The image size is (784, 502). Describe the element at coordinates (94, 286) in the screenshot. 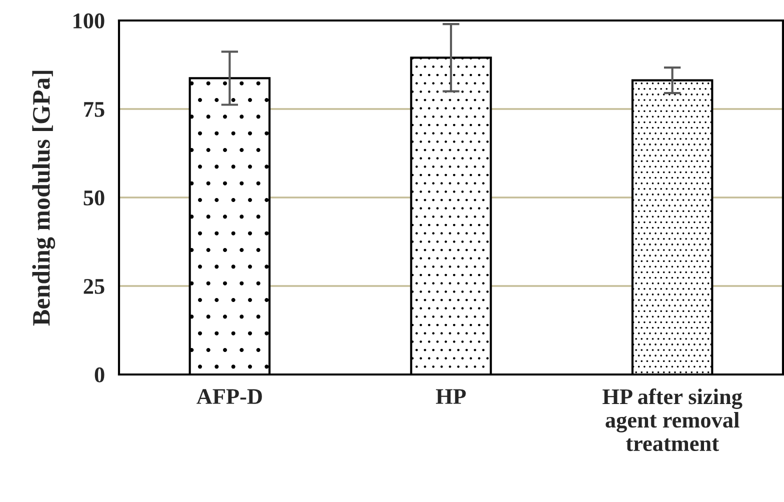

I see `y-tick-label: 25` at that location.